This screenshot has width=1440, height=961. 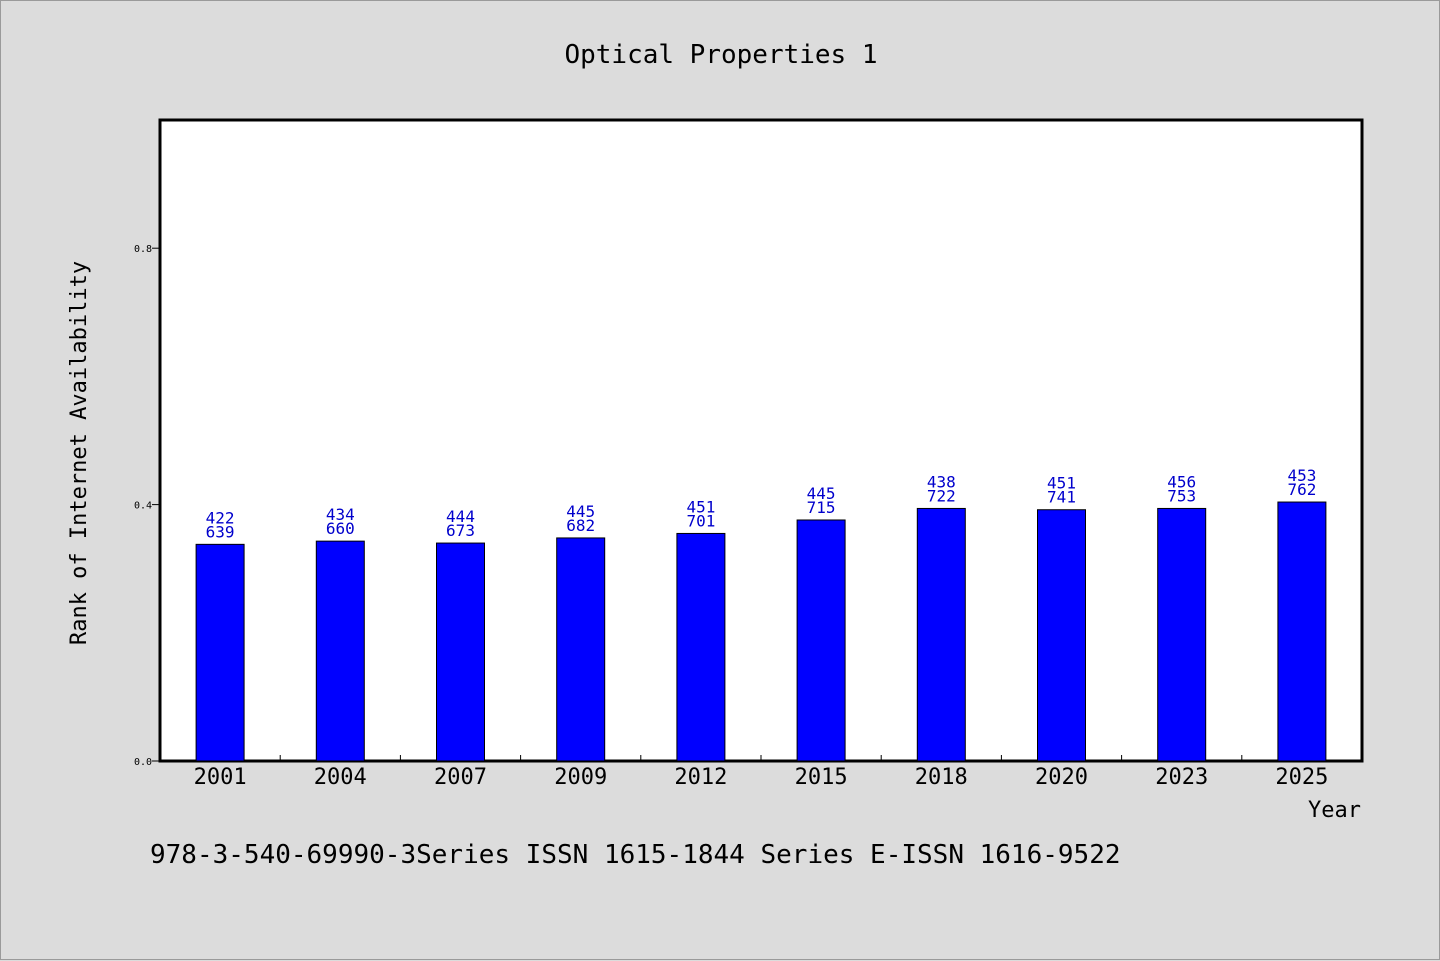 I want to click on bar-2020, so click(x=1061, y=635).